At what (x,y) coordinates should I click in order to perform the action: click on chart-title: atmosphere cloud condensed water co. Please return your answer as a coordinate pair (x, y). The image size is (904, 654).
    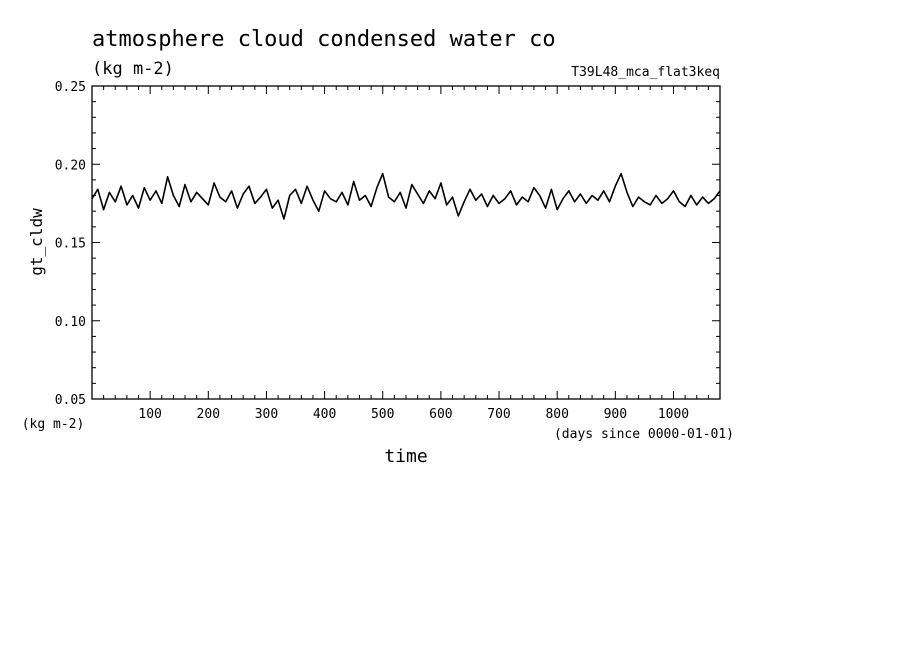
    Looking at the image, I should click on (324, 39).